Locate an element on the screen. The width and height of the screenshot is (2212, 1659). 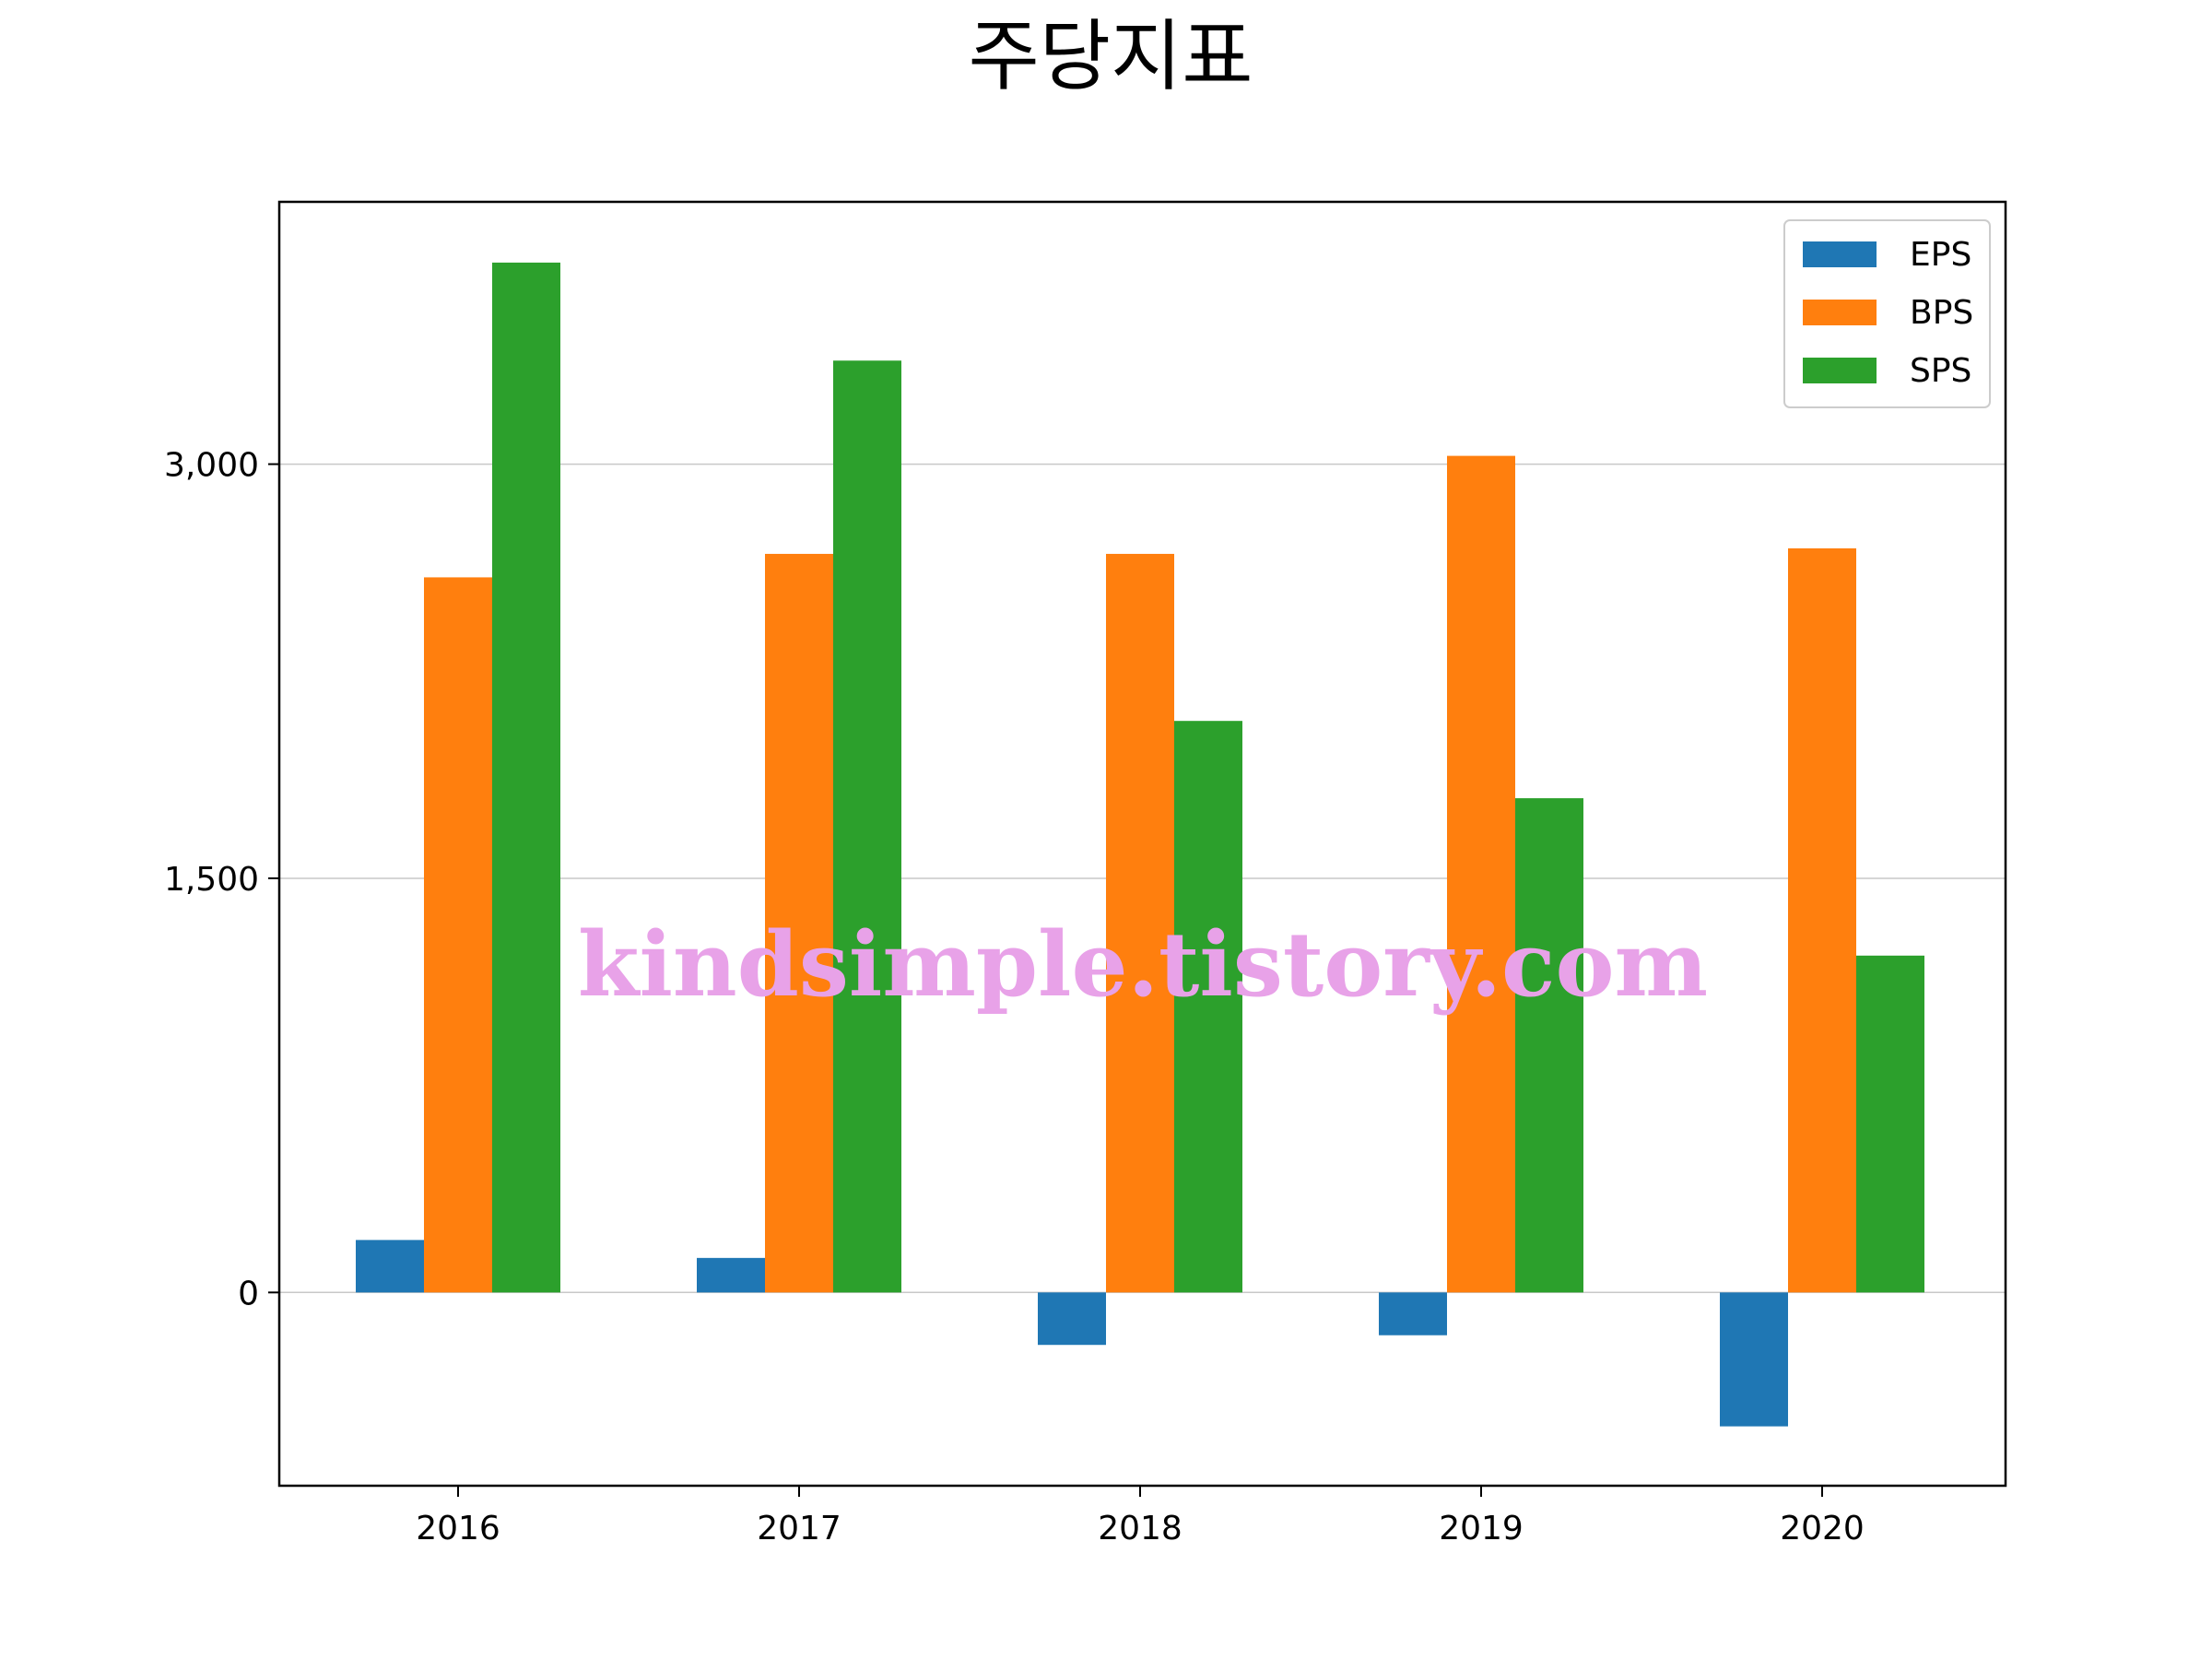
x-tick-label: 2018 is located at coordinates (1140, 1528).